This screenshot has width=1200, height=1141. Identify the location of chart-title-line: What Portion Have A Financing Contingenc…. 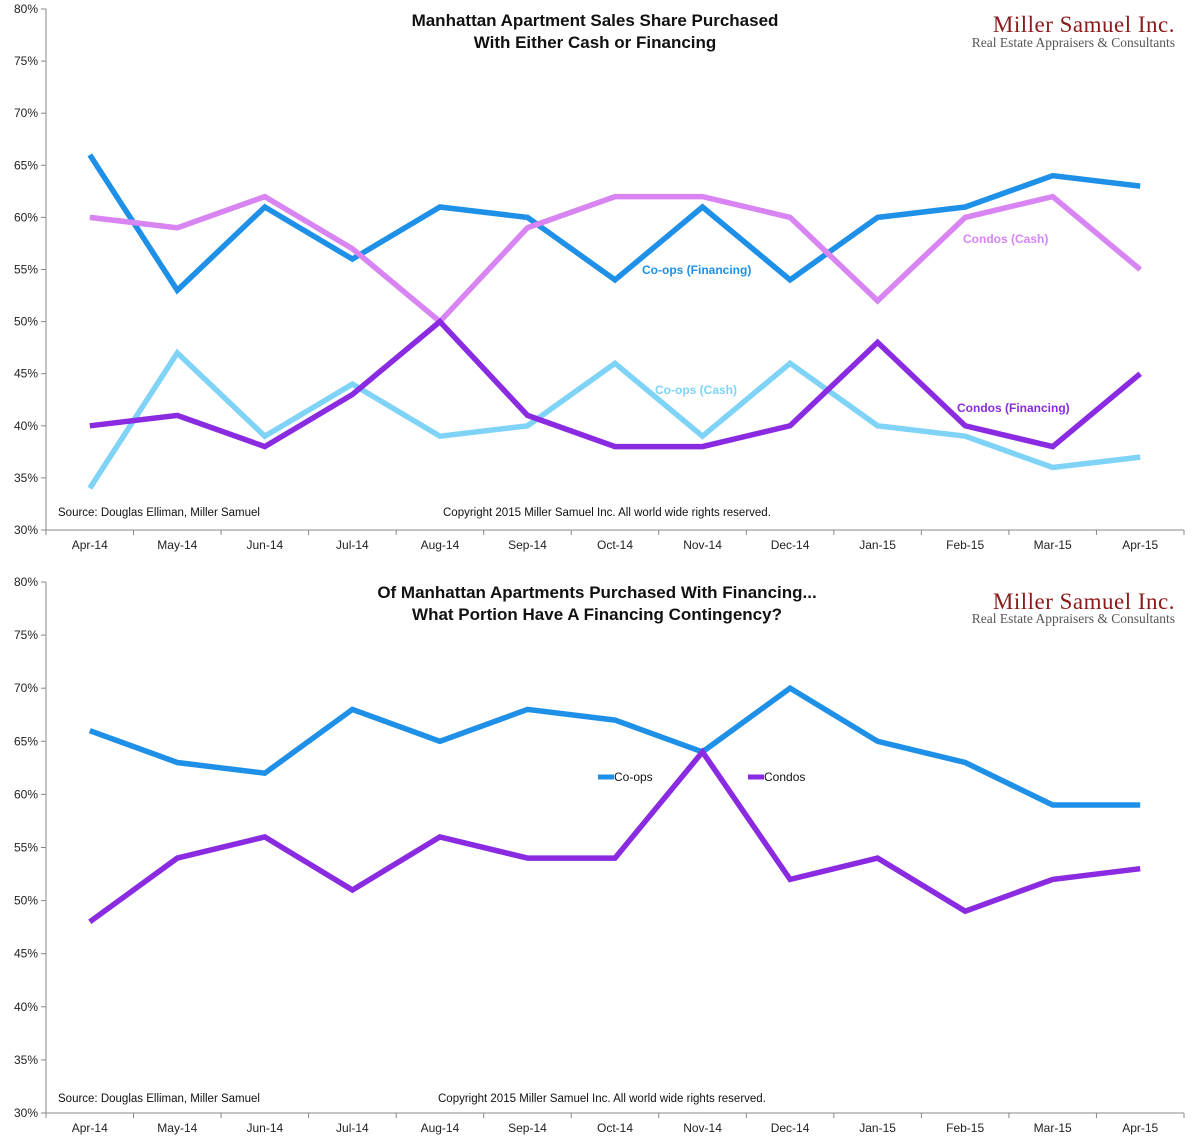
(597, 614).